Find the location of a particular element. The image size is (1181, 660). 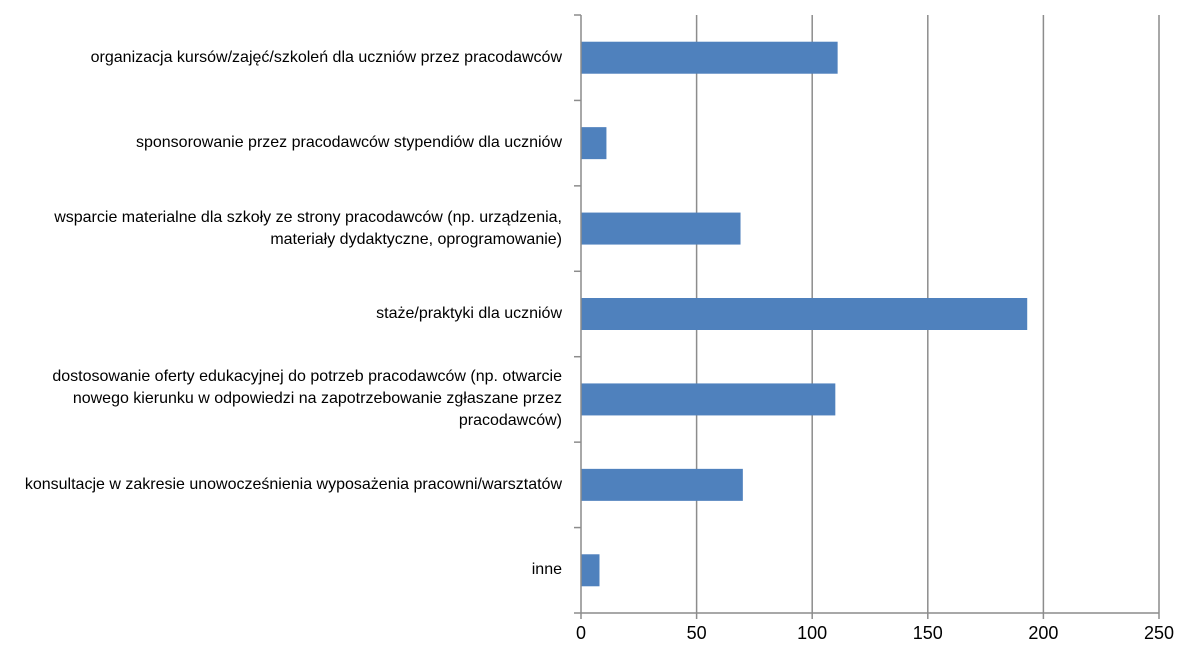

x-tick-label: 100 is located at coordinates (812, 633).